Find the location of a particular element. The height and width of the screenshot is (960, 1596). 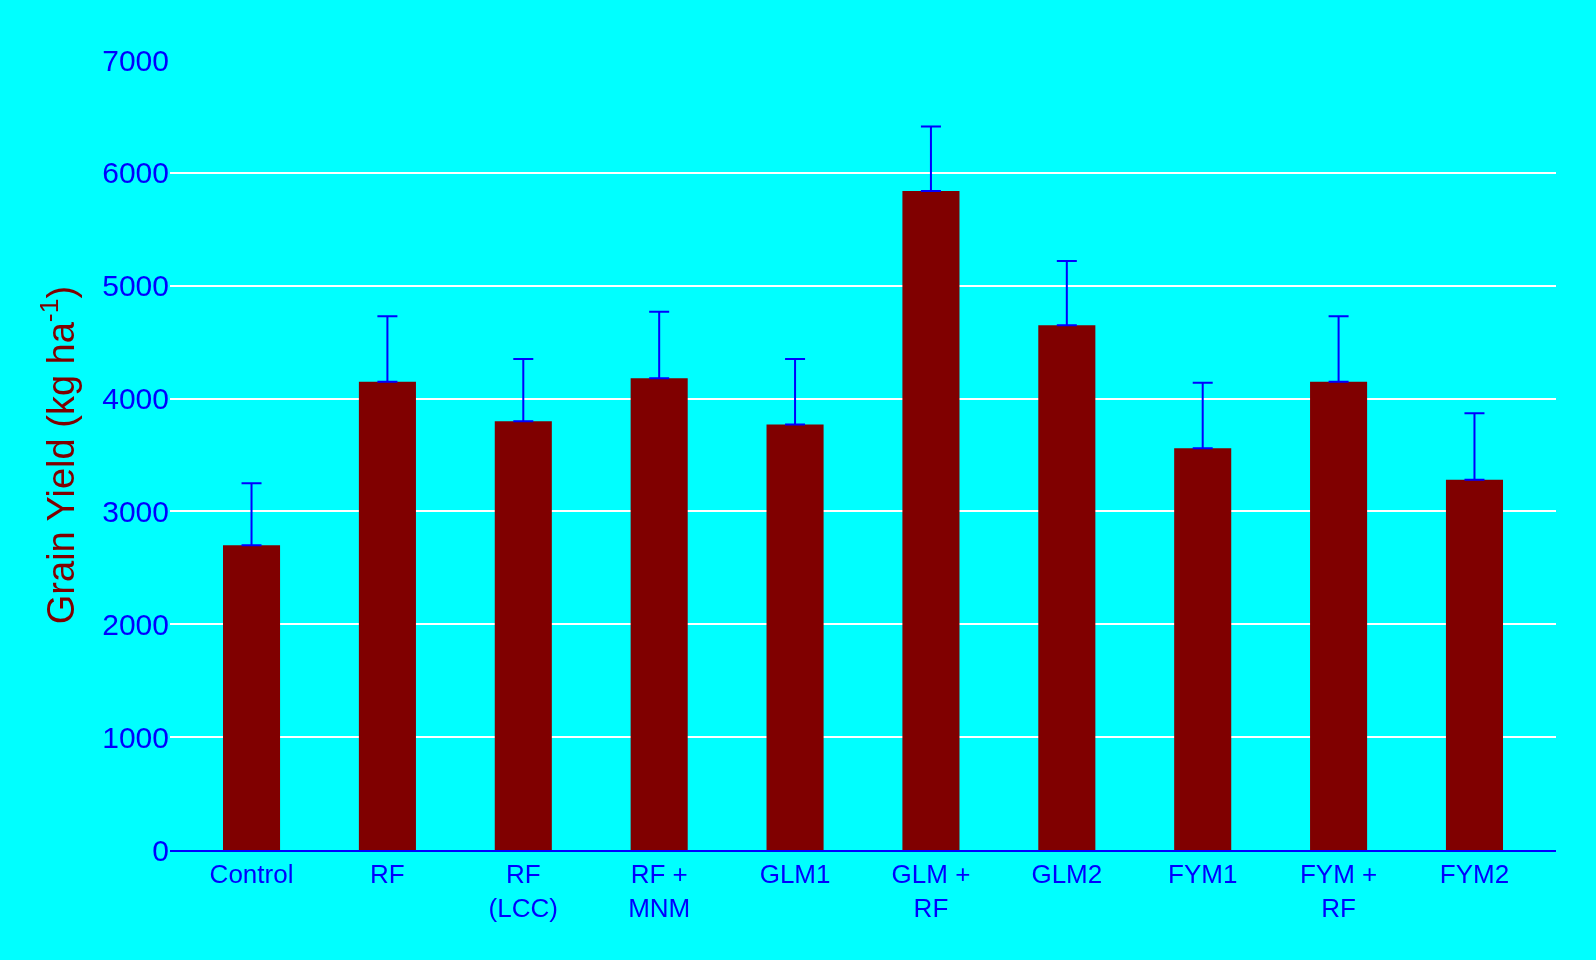

x-tick-label: GLM + RF is located at coordinates (931, 891).